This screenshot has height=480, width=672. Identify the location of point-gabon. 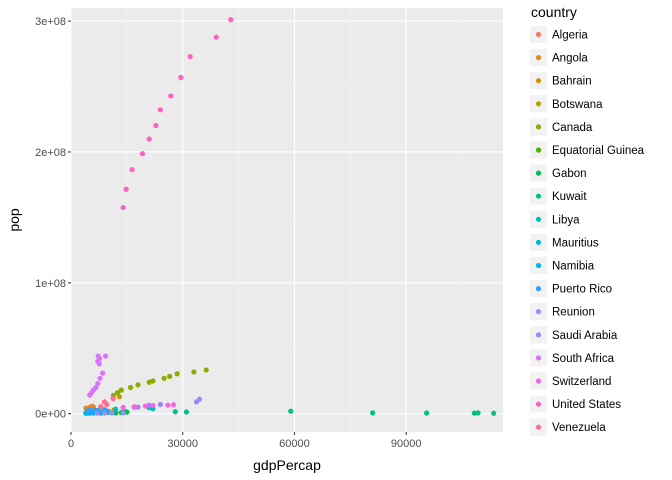
(116, 413).